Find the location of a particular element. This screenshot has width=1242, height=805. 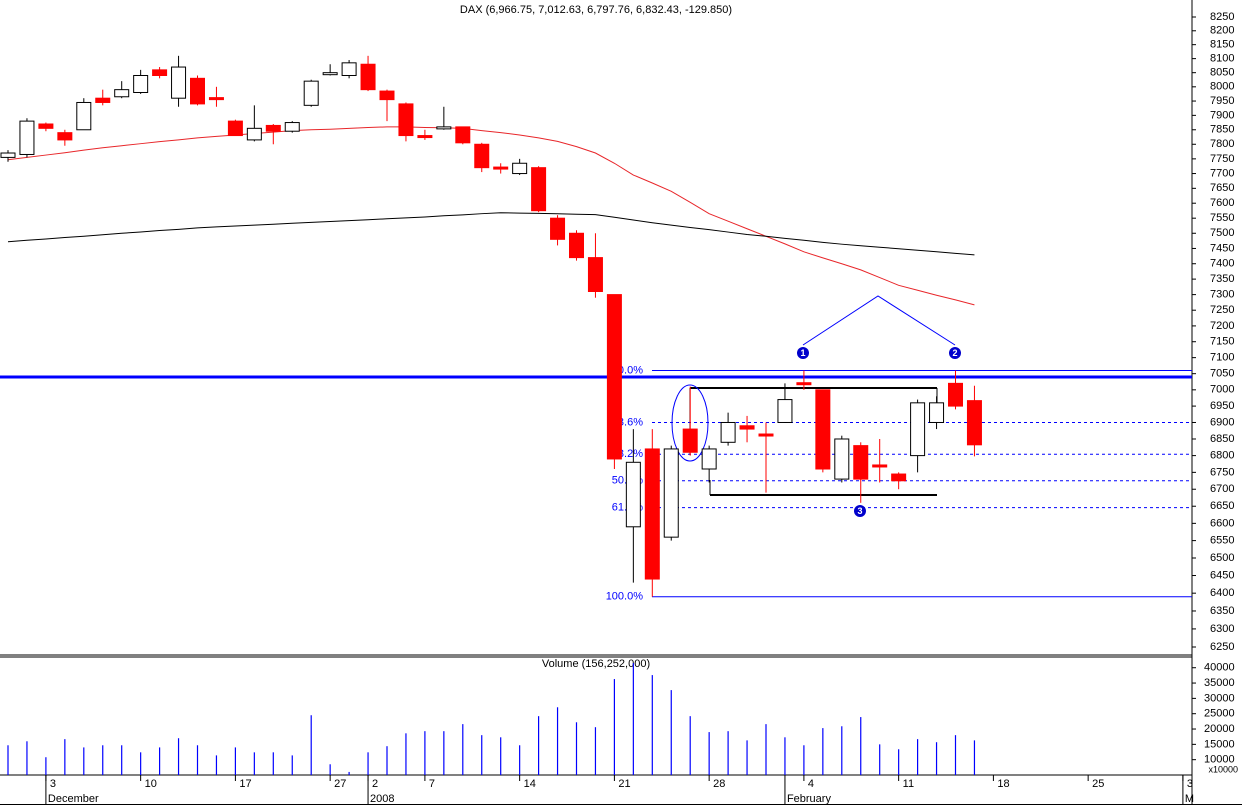

pattern-label: 3 is located at coordinates (859, 511).